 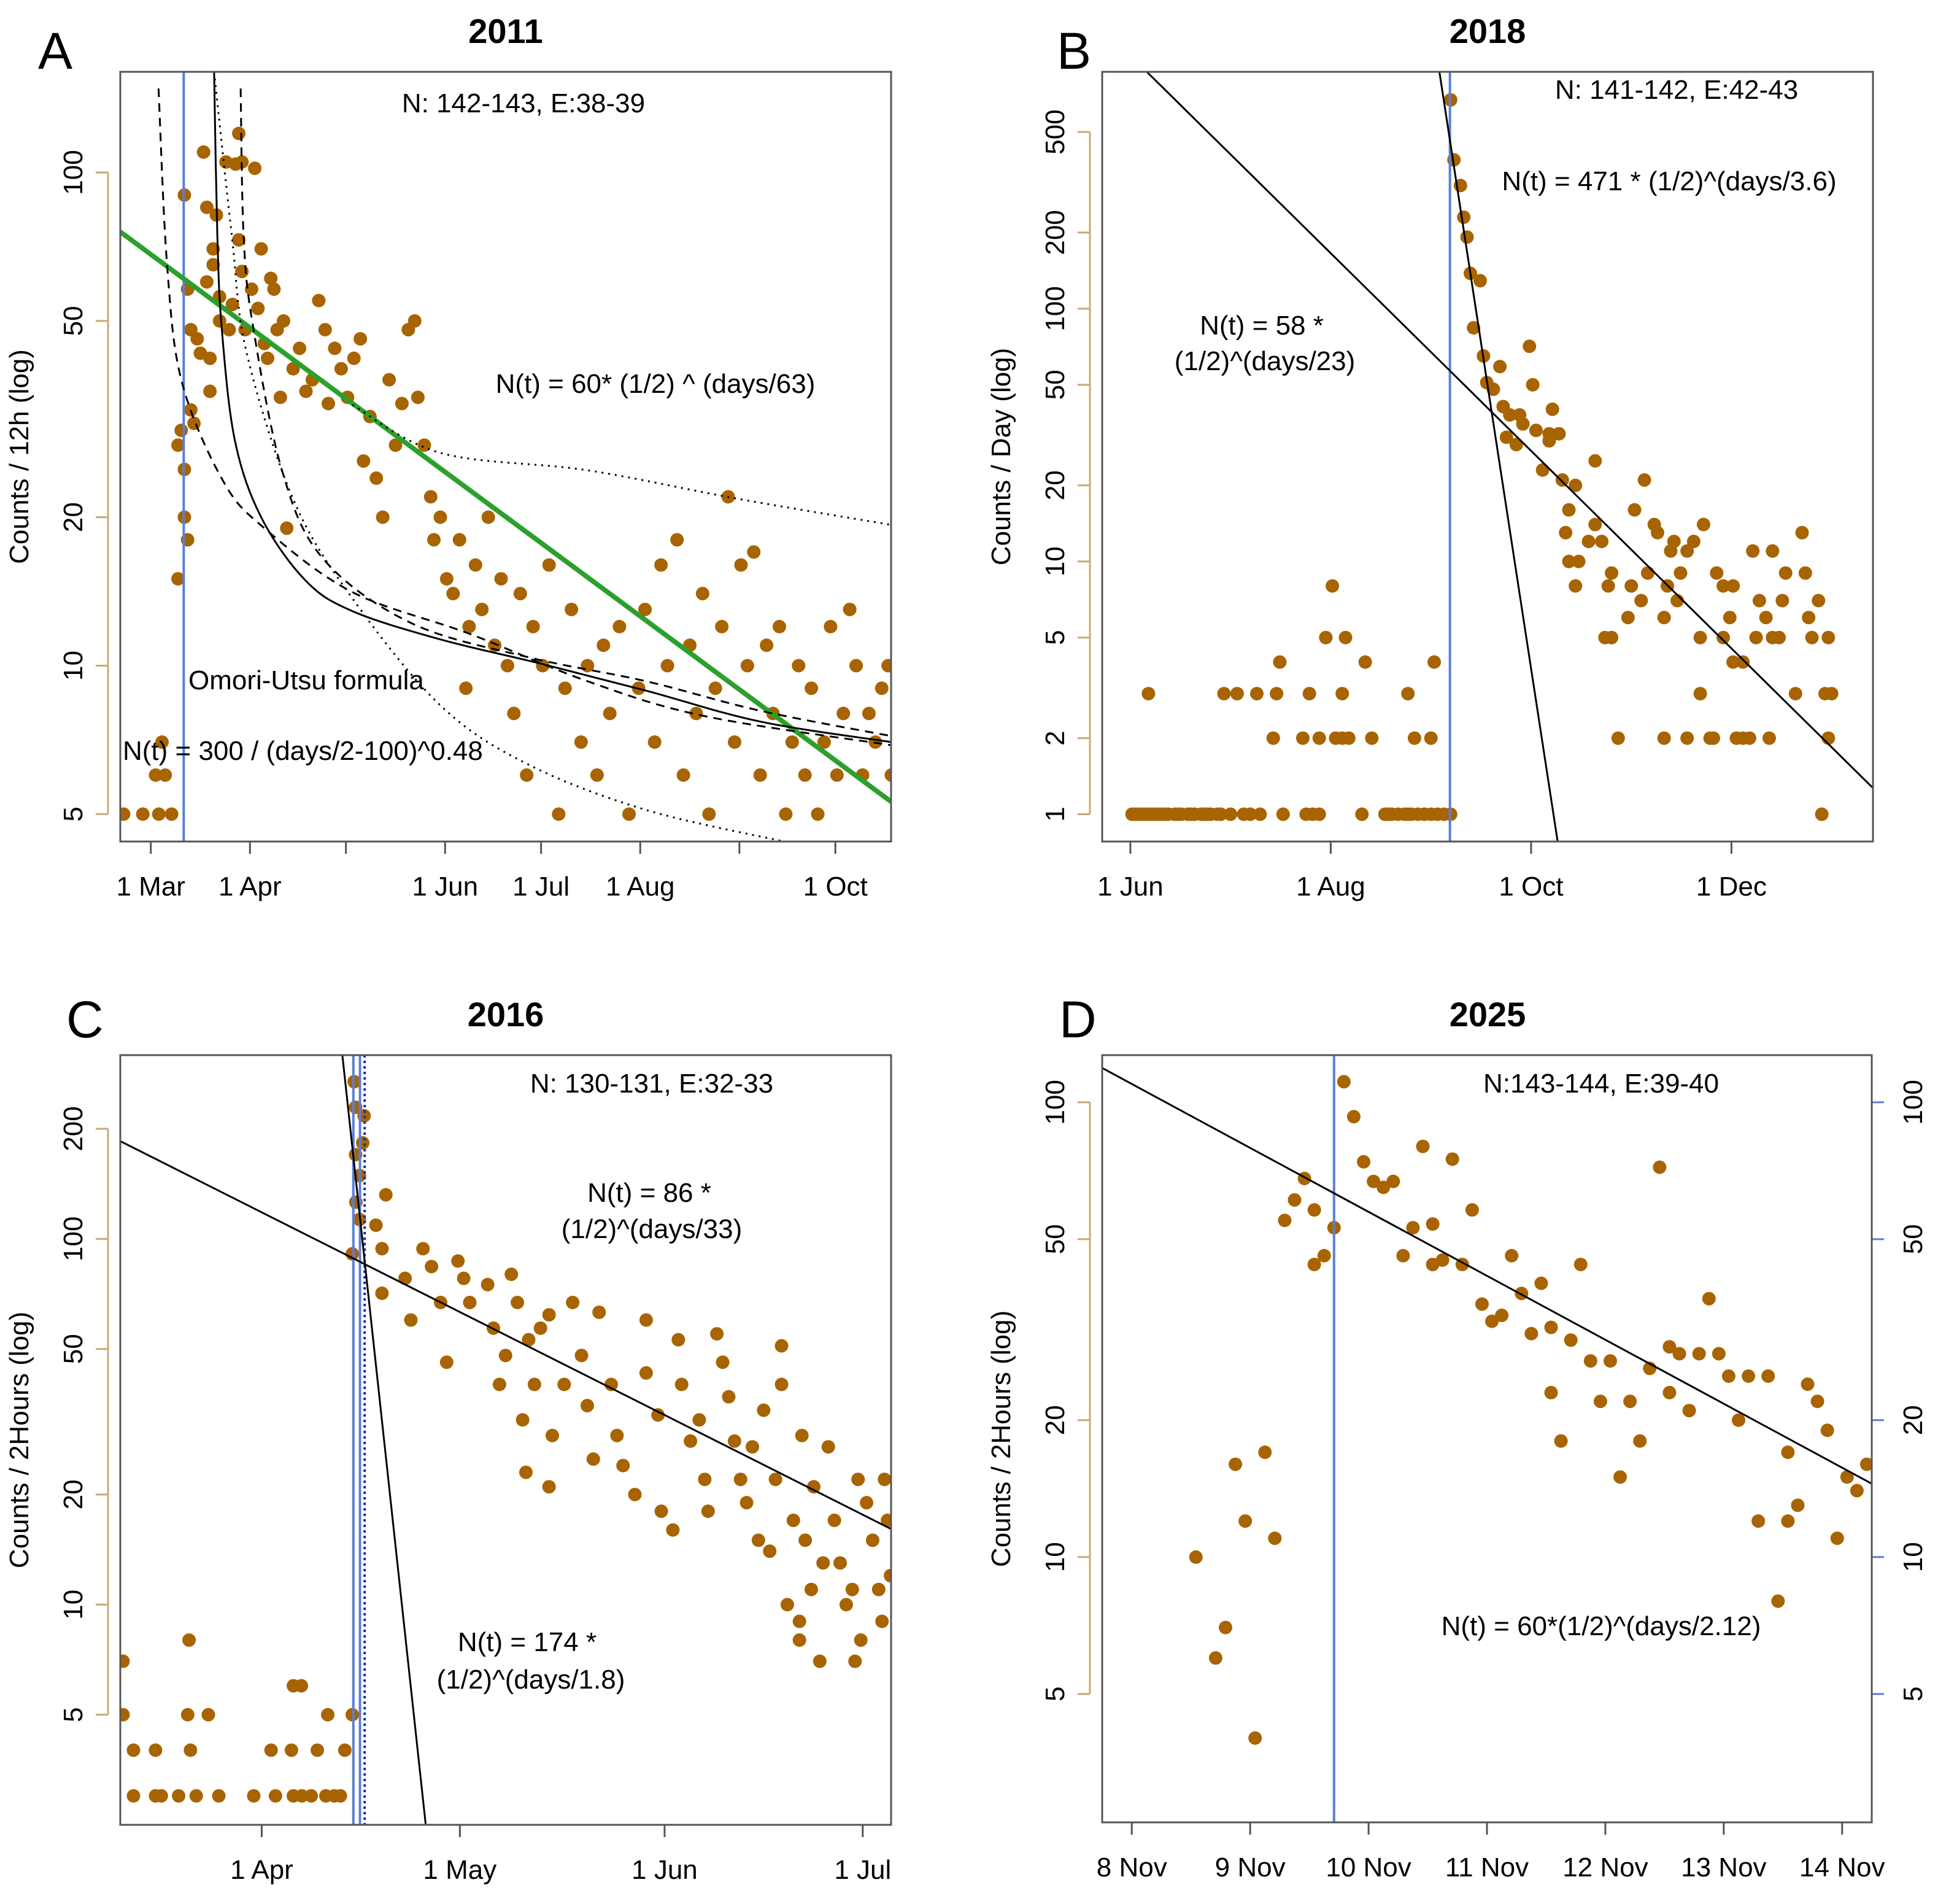 What do you see at coordinates (531, 1680) in the screenshot?
I see `annotation-text: (1/2)^(days/1.8)` at bounding box center [531, 1680].